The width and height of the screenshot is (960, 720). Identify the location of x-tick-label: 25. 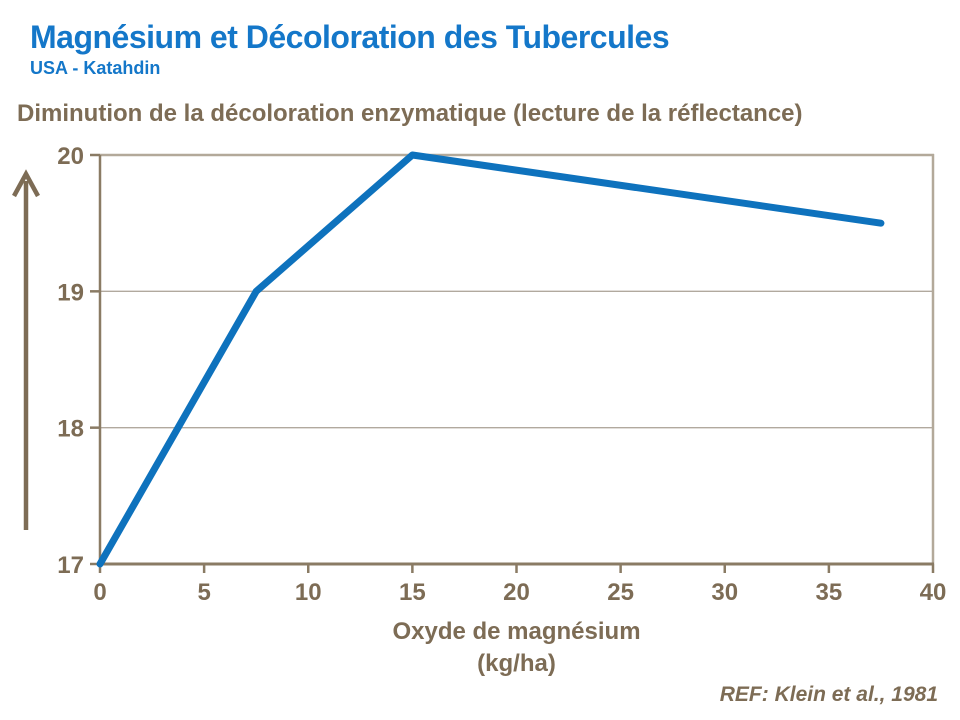
(620, 592).